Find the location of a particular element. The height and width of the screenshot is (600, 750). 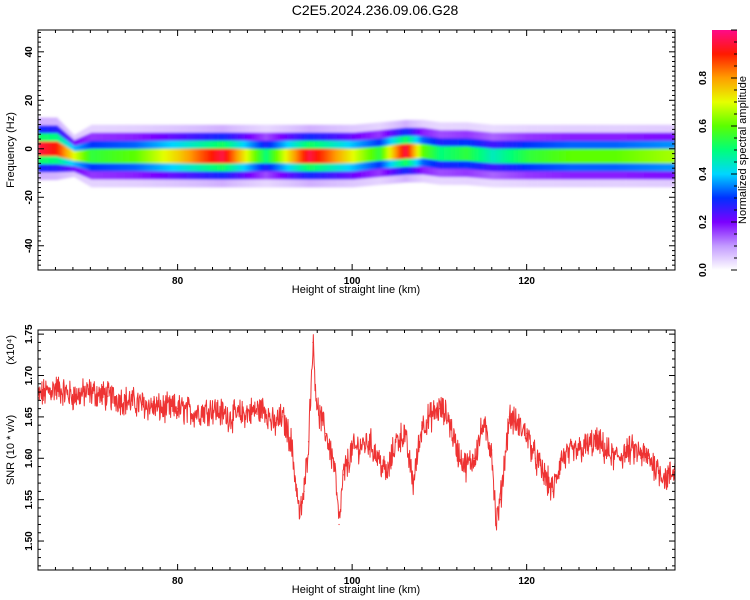

y-tick-label: 1.60 is located at coordinates (29, 458).